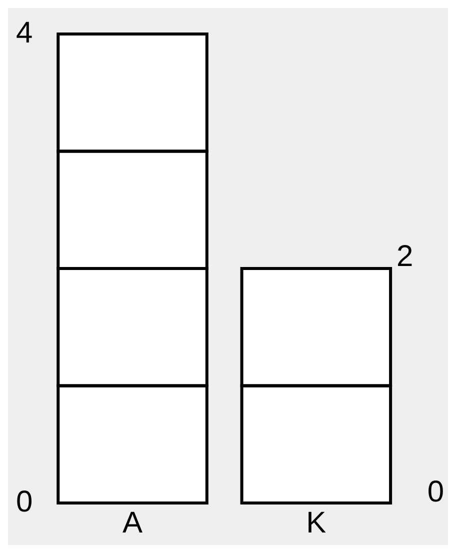  Describe the element at coordinates (24, 33) in the screenshot. I see `y-tick-label: 4` at that location.